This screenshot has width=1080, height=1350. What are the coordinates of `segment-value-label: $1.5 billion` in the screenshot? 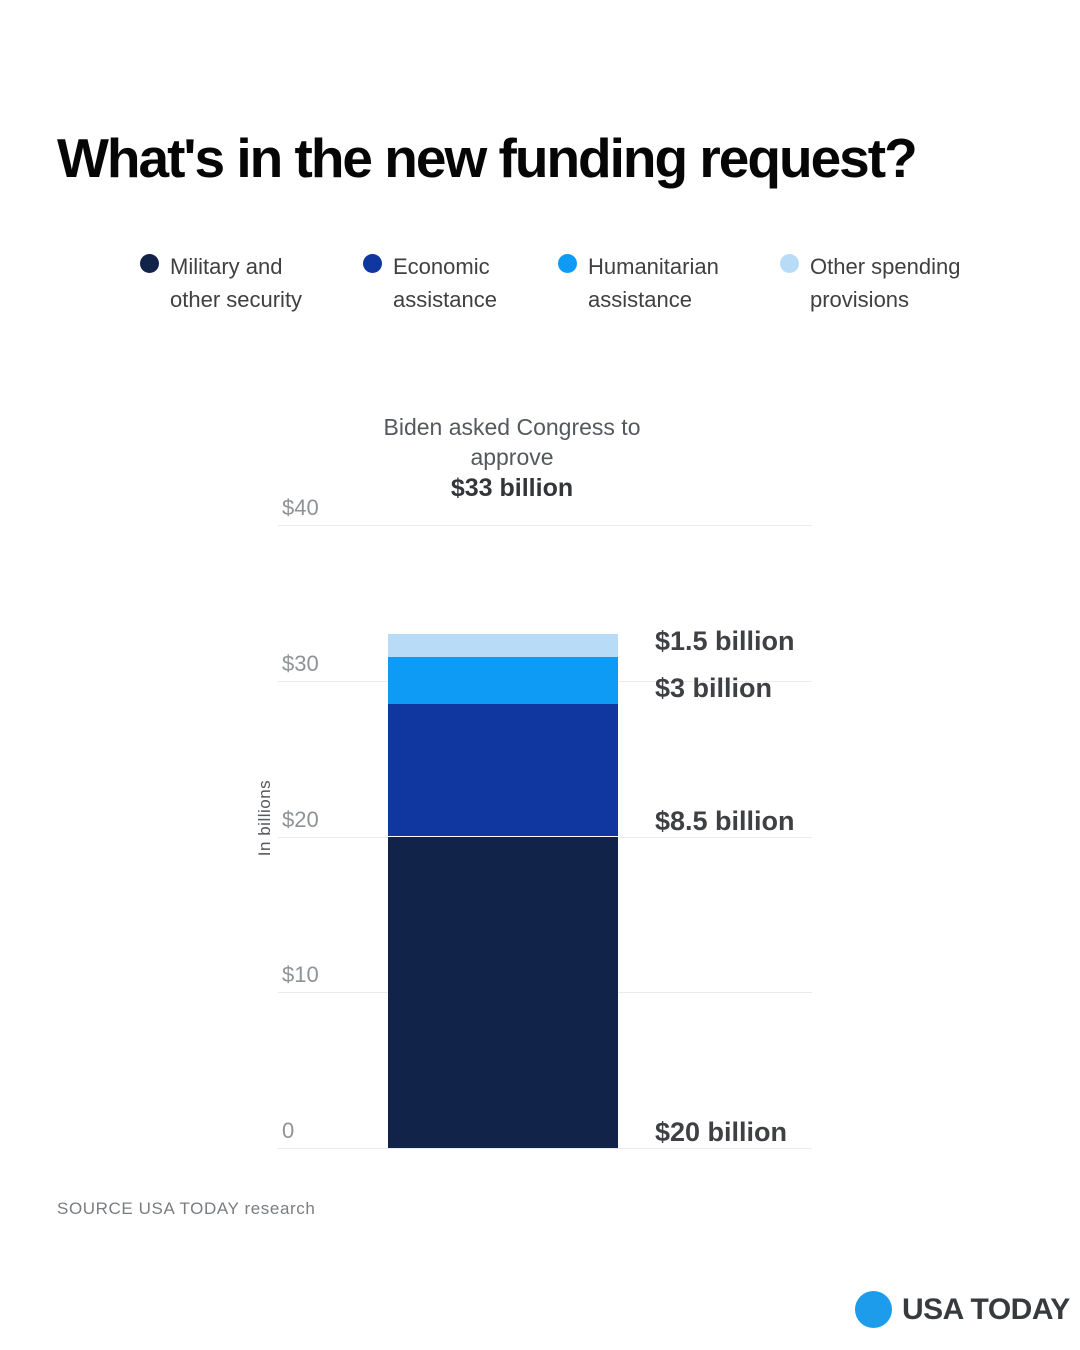 It's located at (725, 641).